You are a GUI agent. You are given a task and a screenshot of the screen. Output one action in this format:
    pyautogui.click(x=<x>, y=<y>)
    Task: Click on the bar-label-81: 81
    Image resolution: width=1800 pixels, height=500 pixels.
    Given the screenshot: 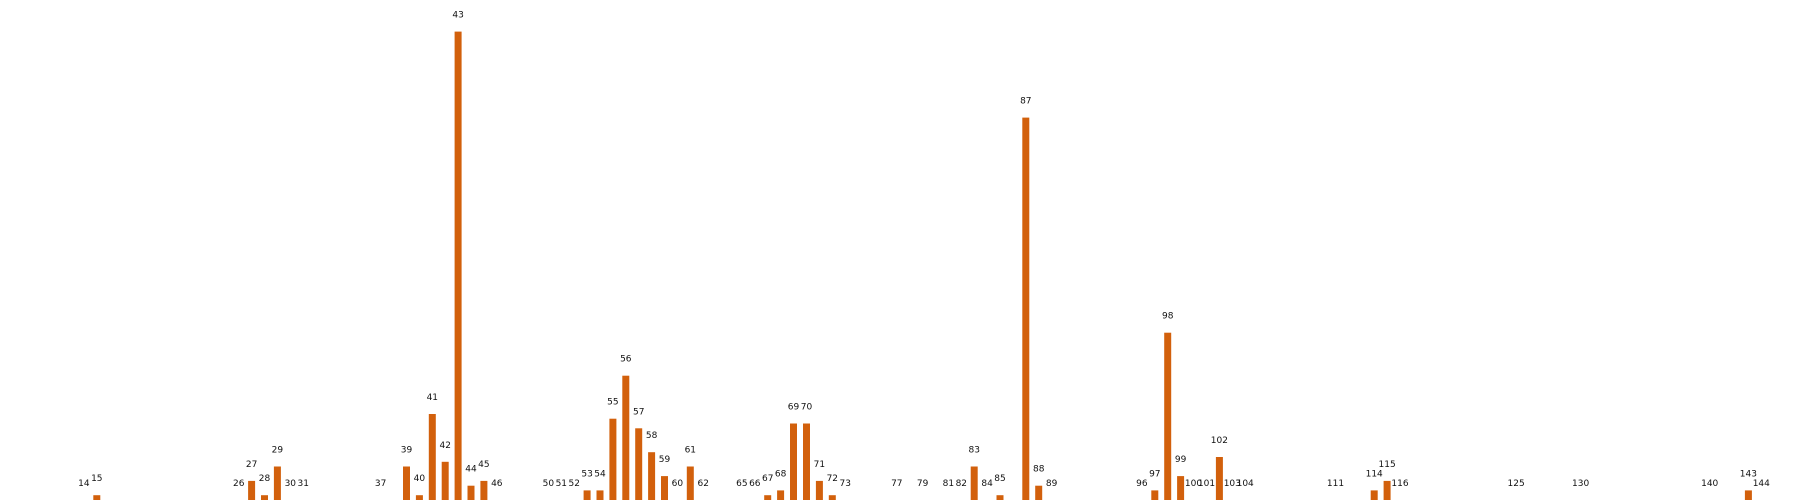 What is the action you would take?
    pyautogui.click(x=948, y=484)
    